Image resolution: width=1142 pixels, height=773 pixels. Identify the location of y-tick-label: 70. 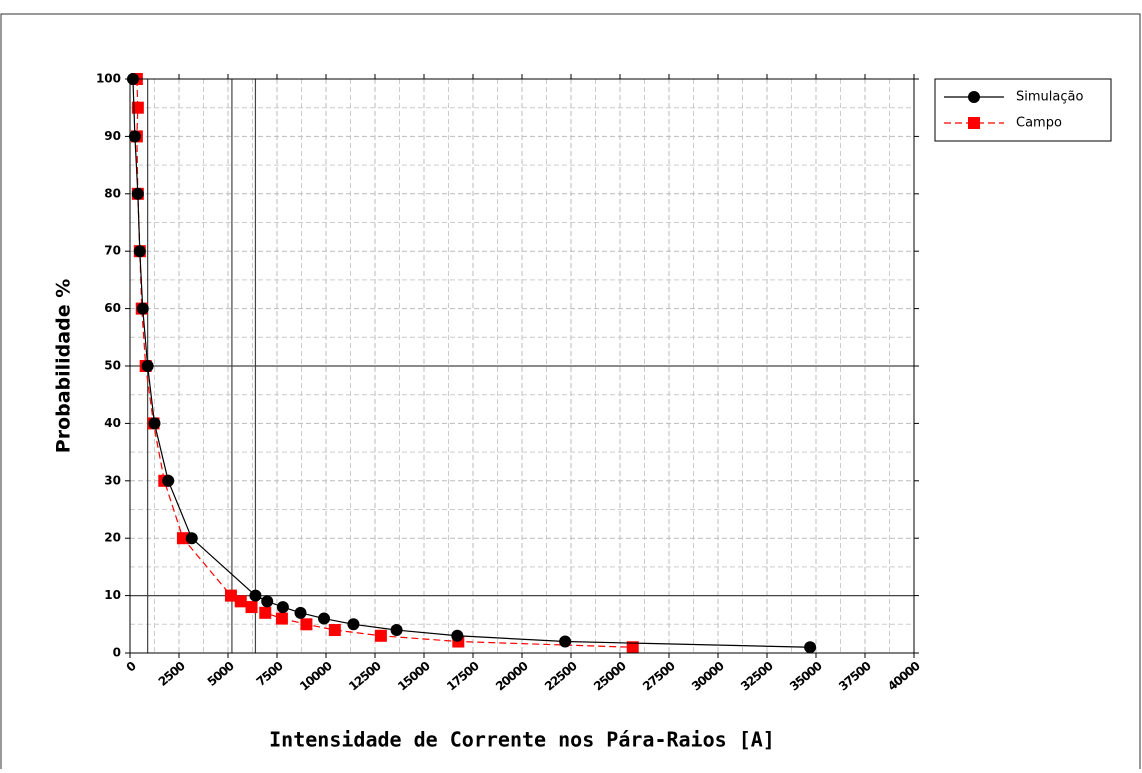
(112, 251).